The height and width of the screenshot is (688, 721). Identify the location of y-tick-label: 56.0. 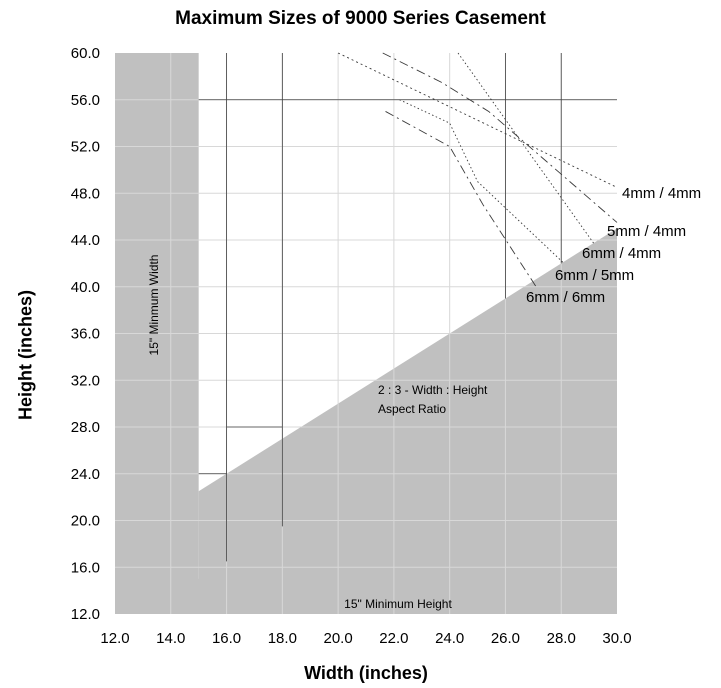
(85, 100).